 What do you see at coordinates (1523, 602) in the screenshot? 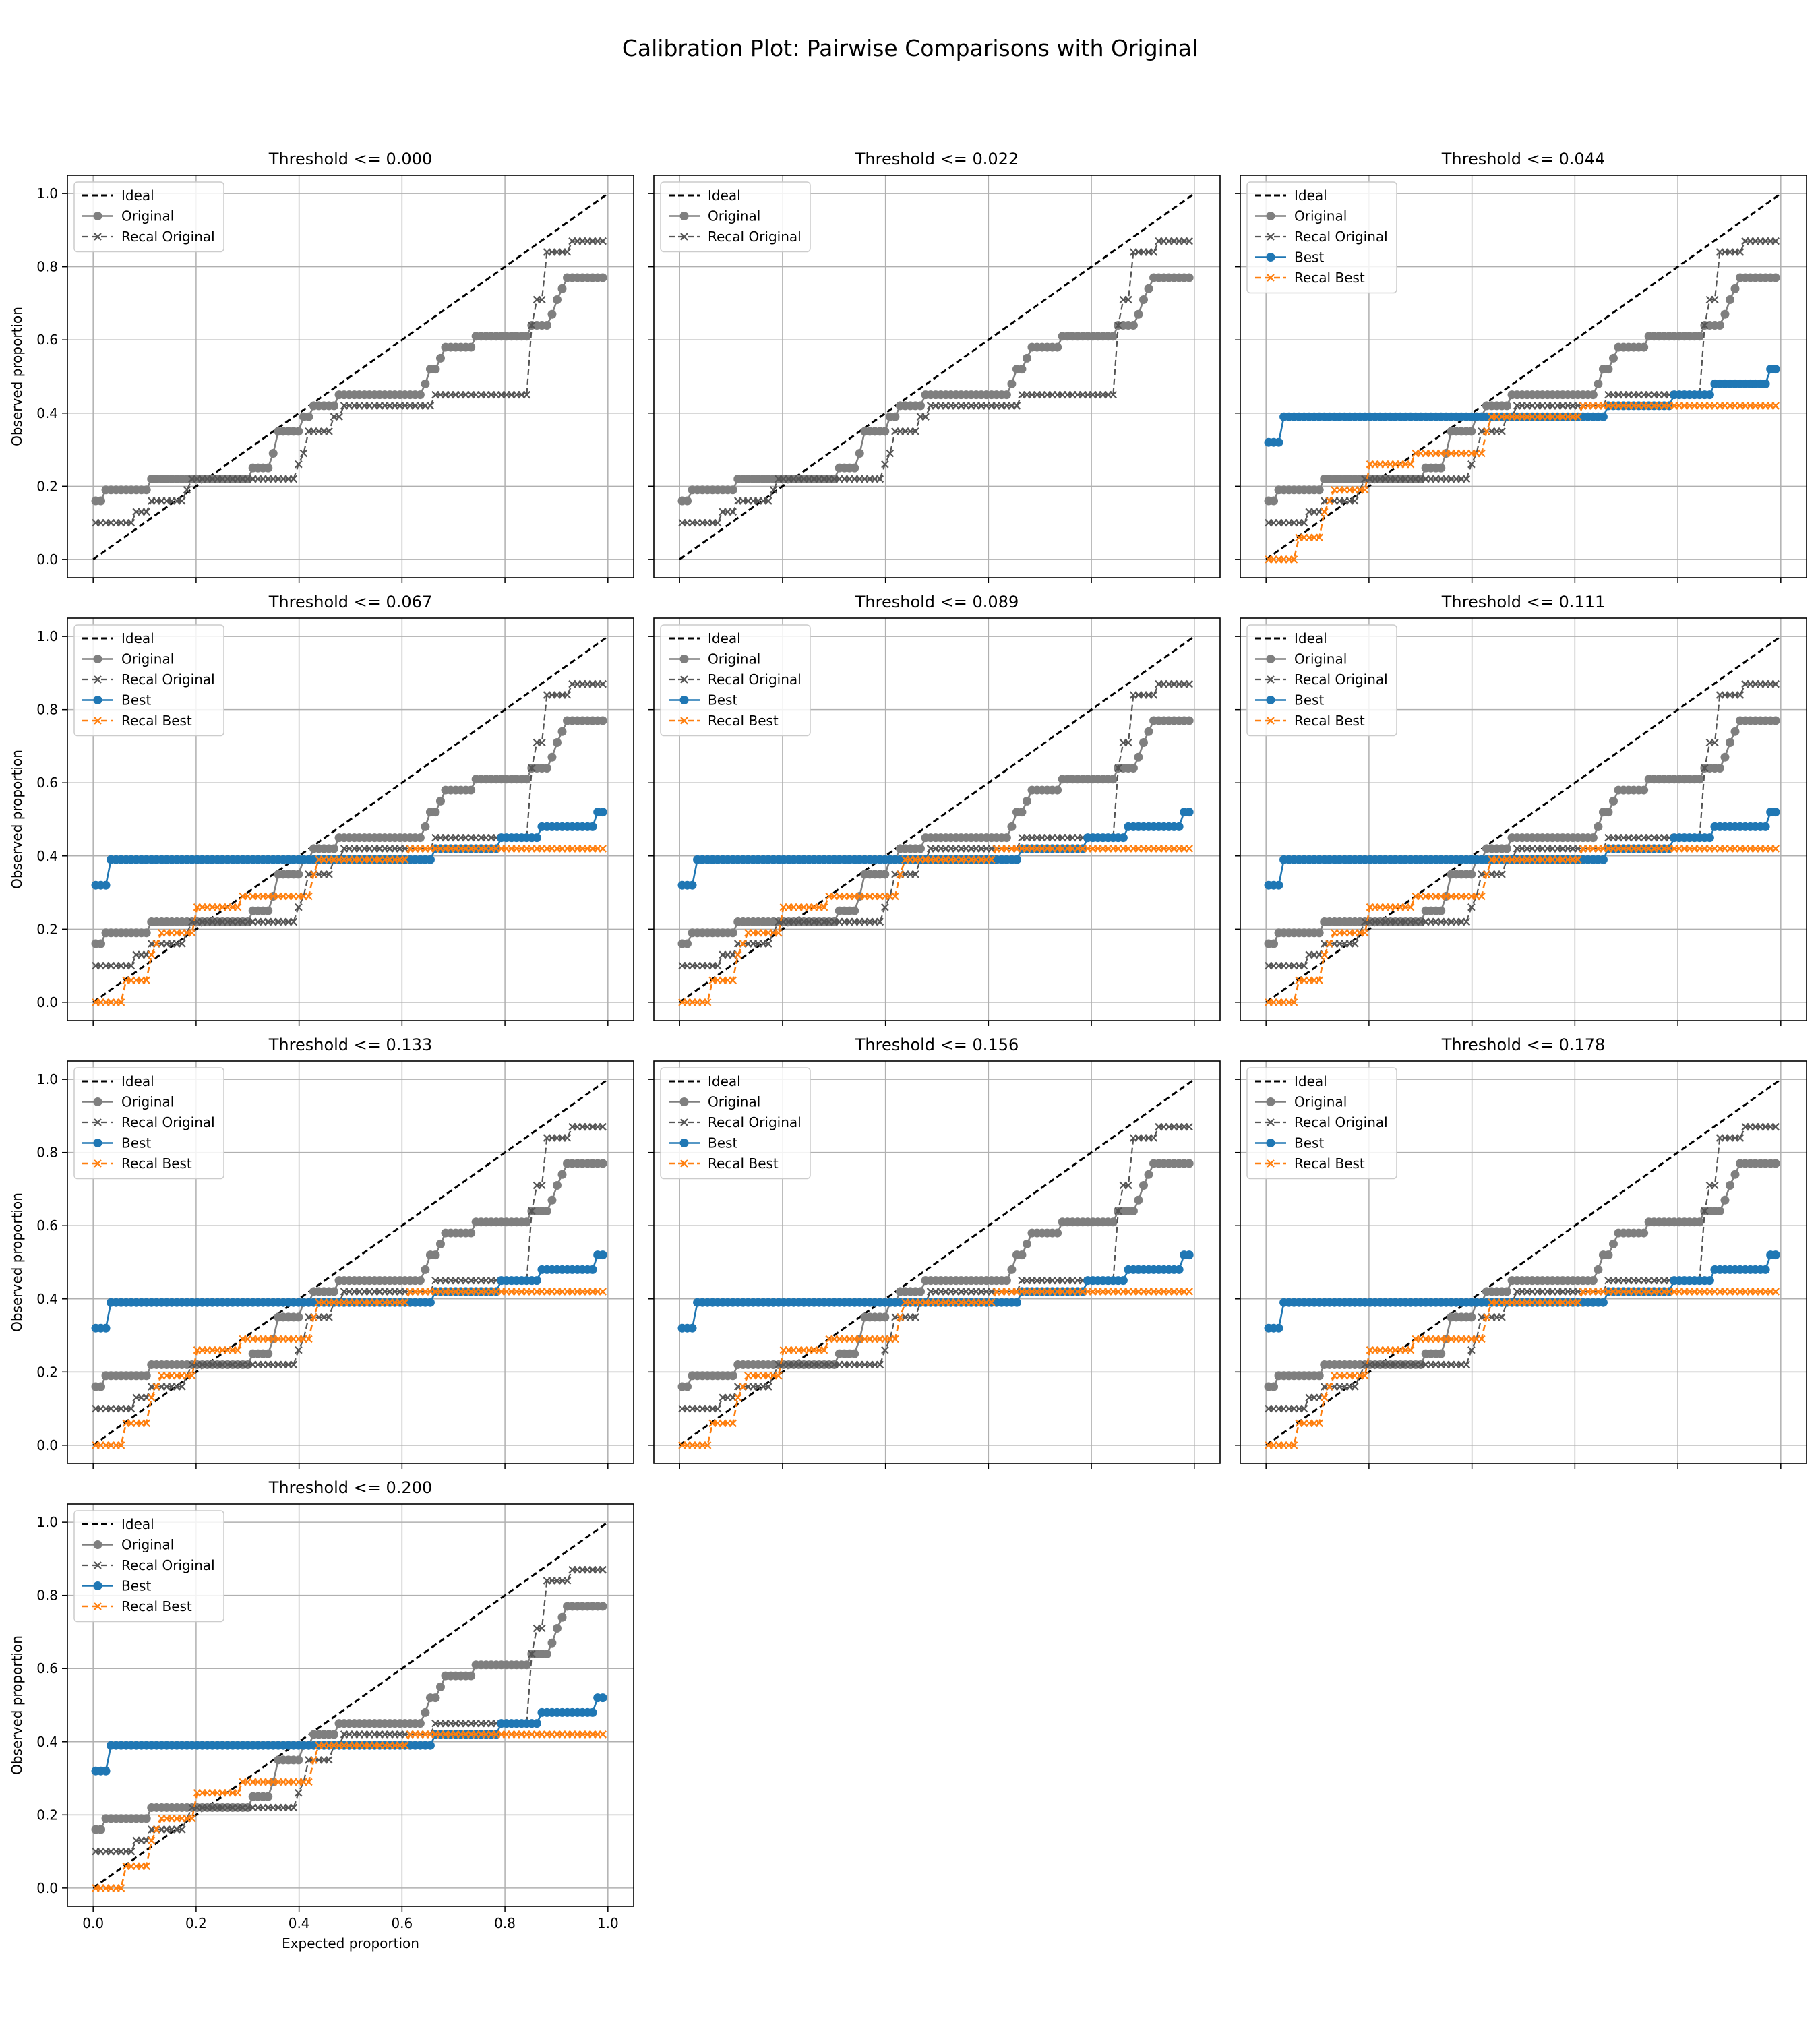
I see `panel-title: Threshold <= 0.111` at bounding box center [1523, 602].